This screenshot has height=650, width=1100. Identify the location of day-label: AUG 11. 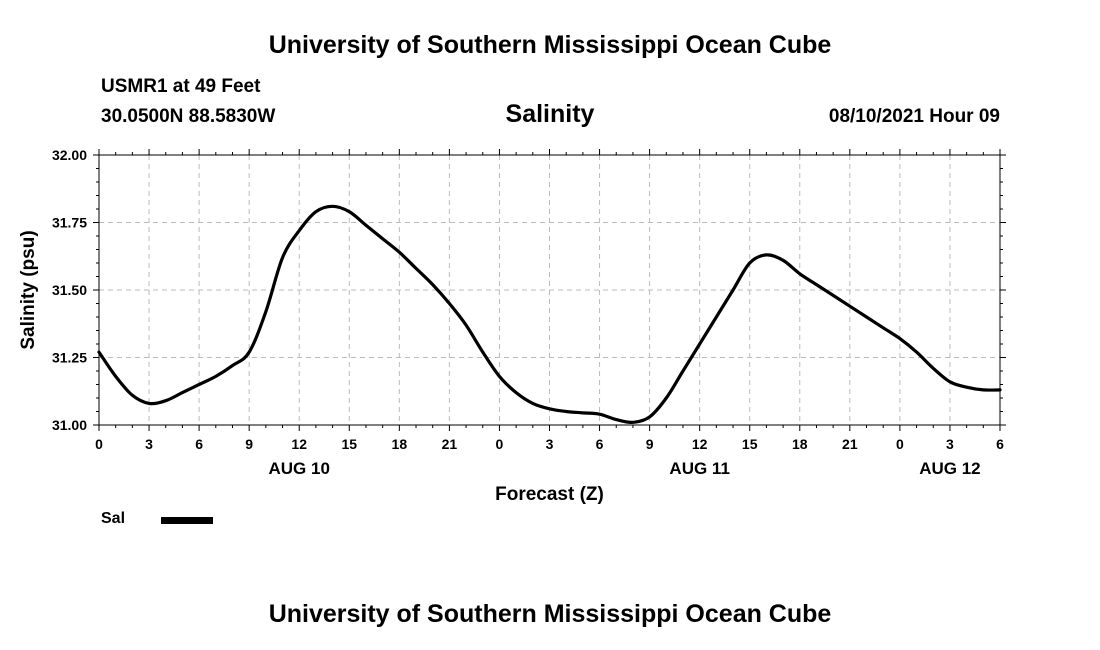
(699, 468).